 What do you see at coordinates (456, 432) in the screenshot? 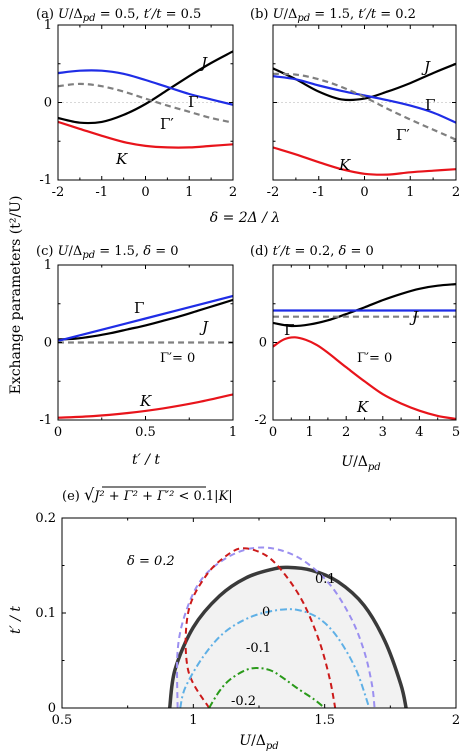
I see `panel-d-xtick-label: 5` at bounding box center [456, 432].